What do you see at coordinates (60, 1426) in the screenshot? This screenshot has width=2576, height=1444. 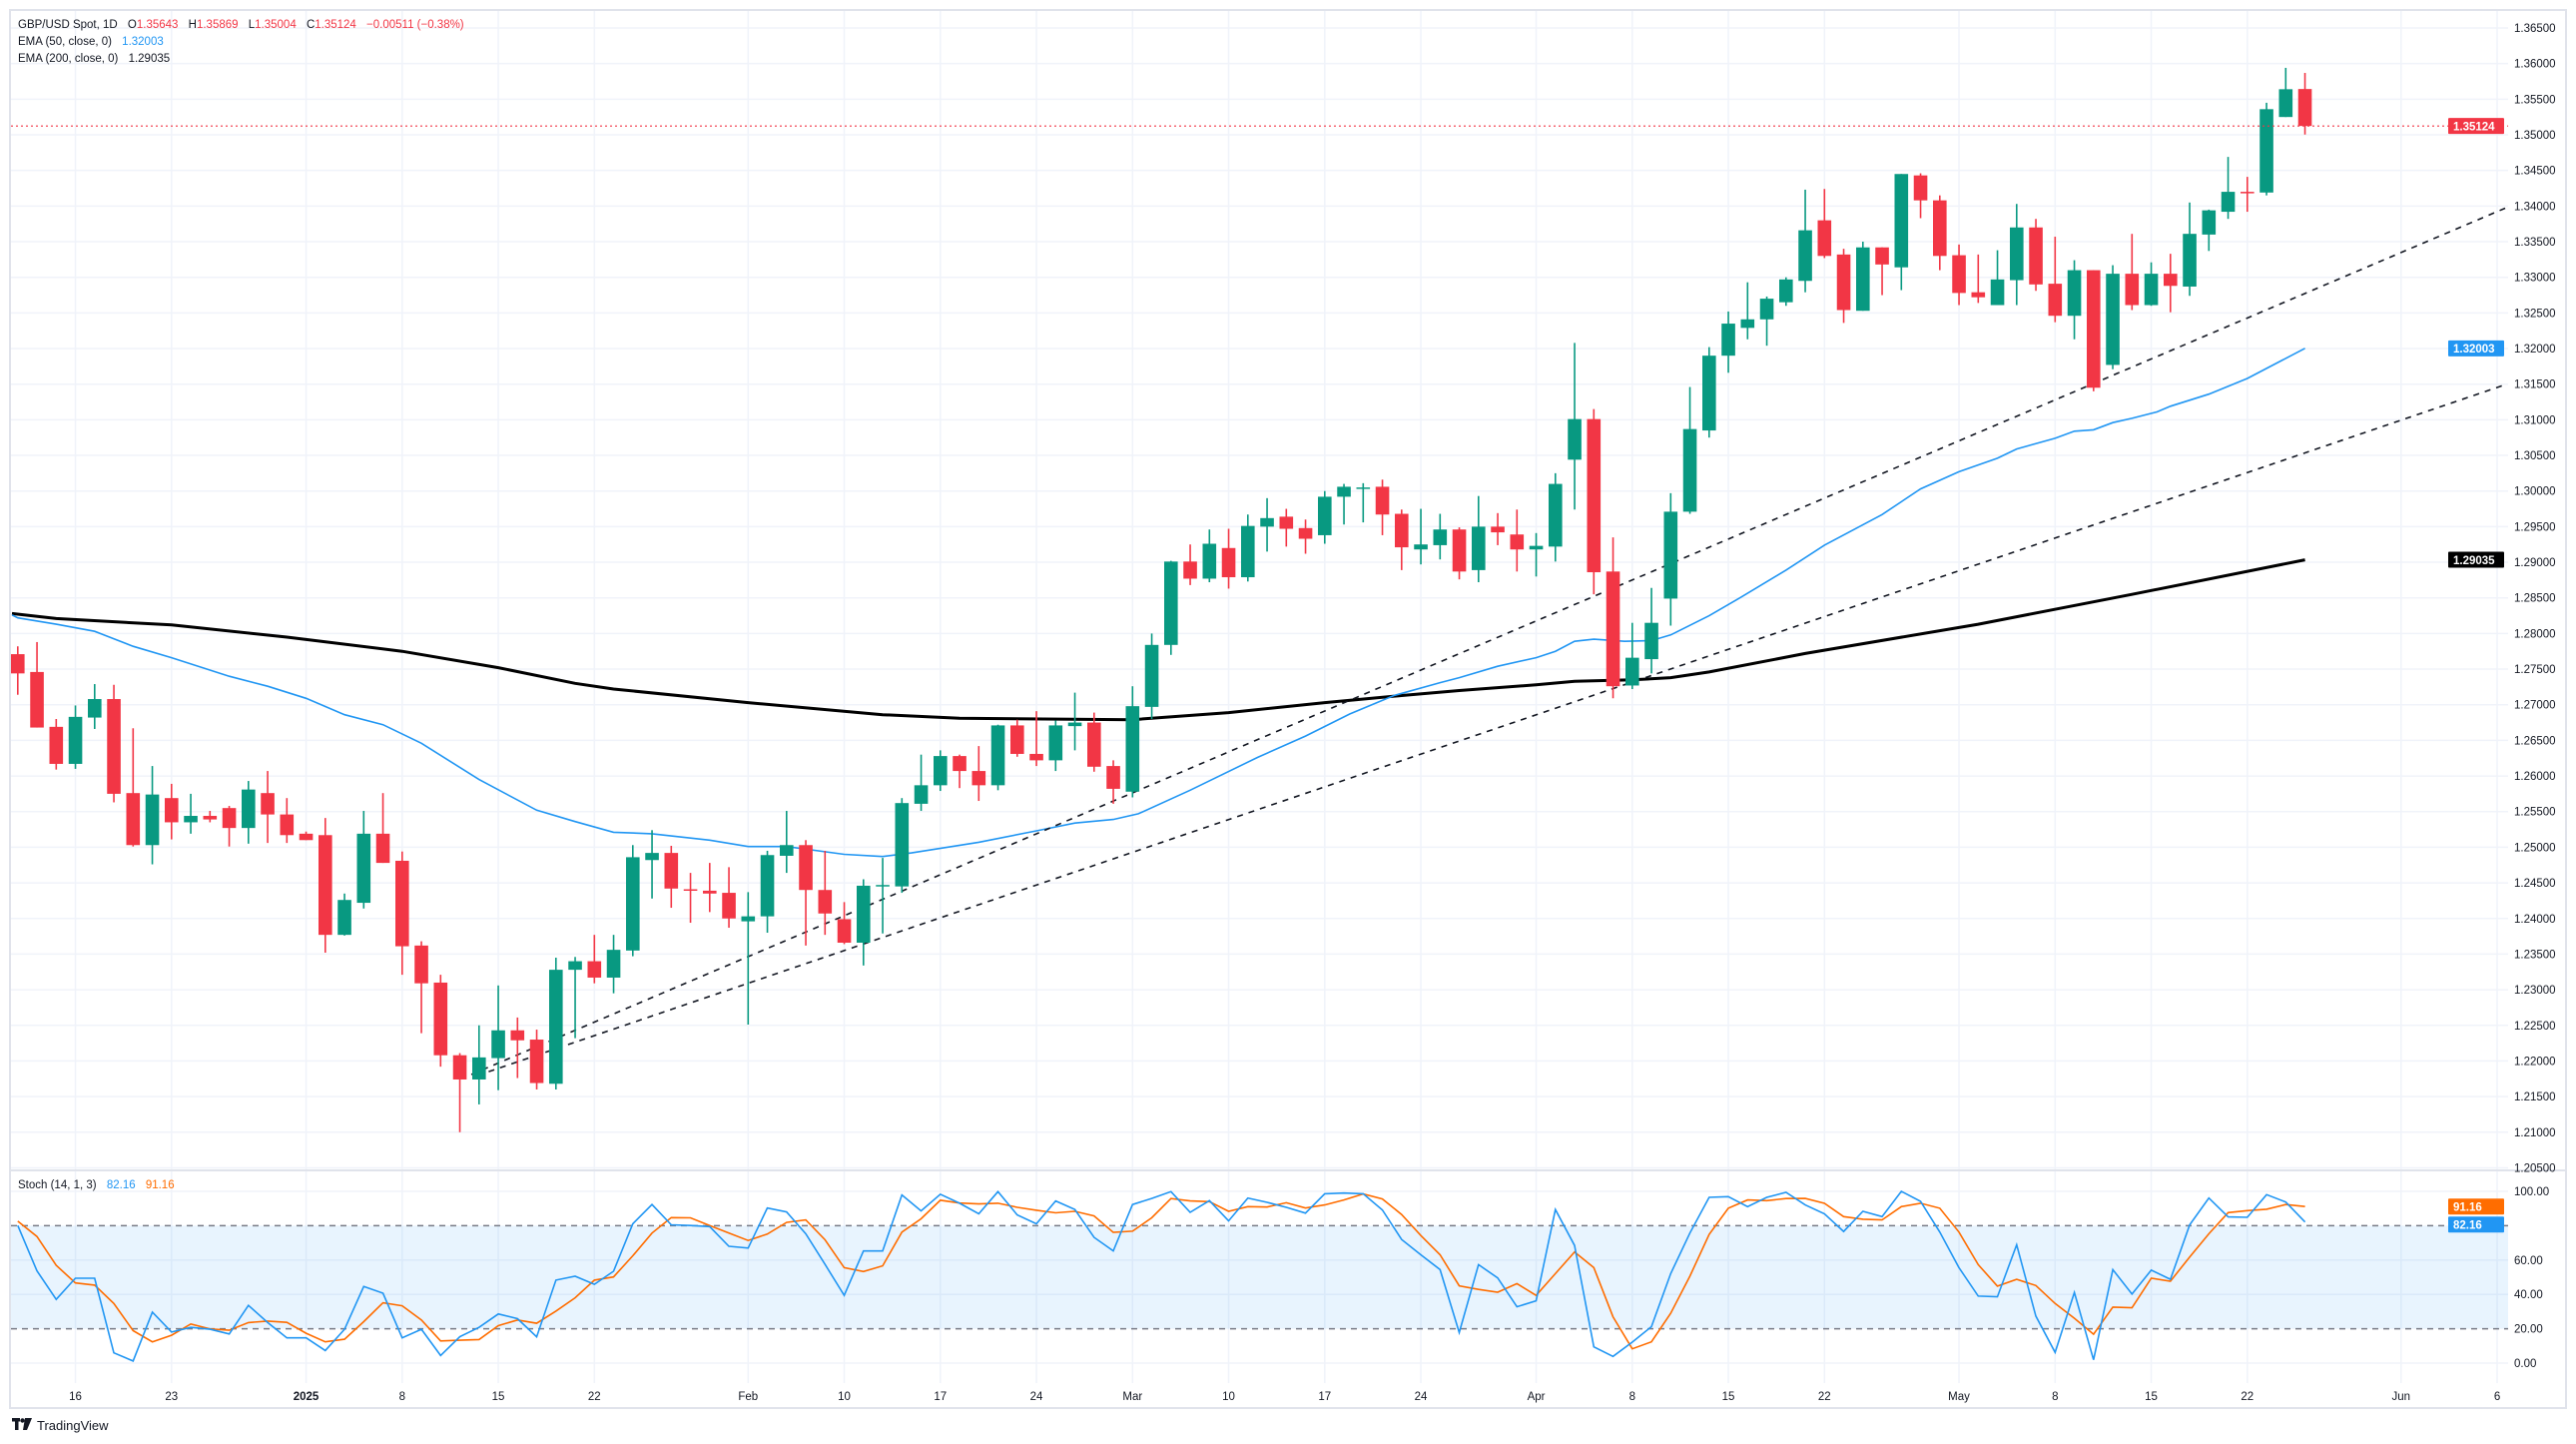 I see `tradingview-branding: TradingView` at bounding box center [60, 1426].